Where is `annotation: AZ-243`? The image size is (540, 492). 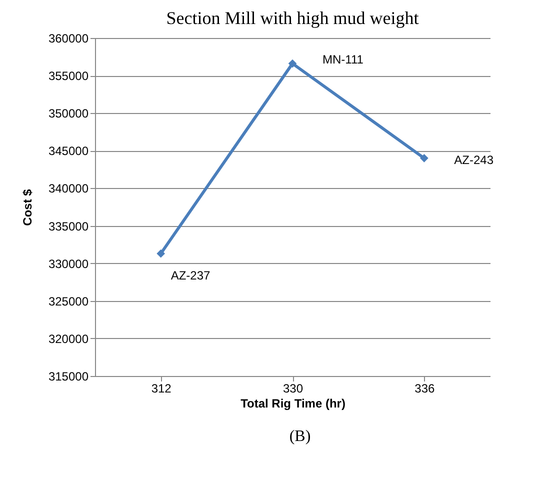
annotation: AZ-243 is located at coordinates (474, 160).